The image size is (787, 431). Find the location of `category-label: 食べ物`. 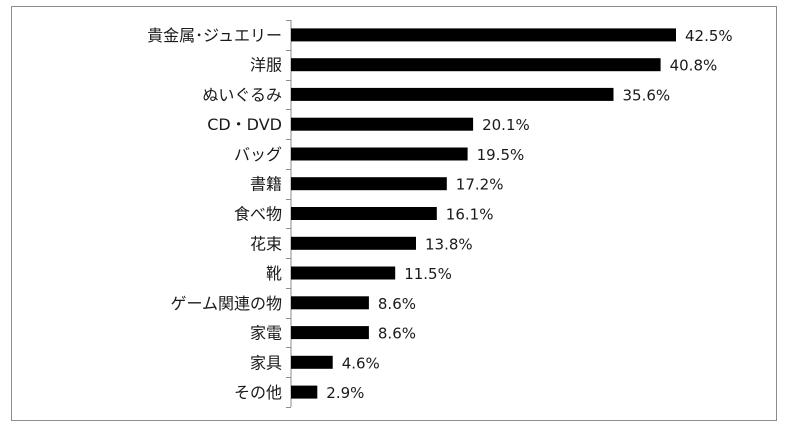

category-label: 食べ物 is located at coordinates (258, 214).